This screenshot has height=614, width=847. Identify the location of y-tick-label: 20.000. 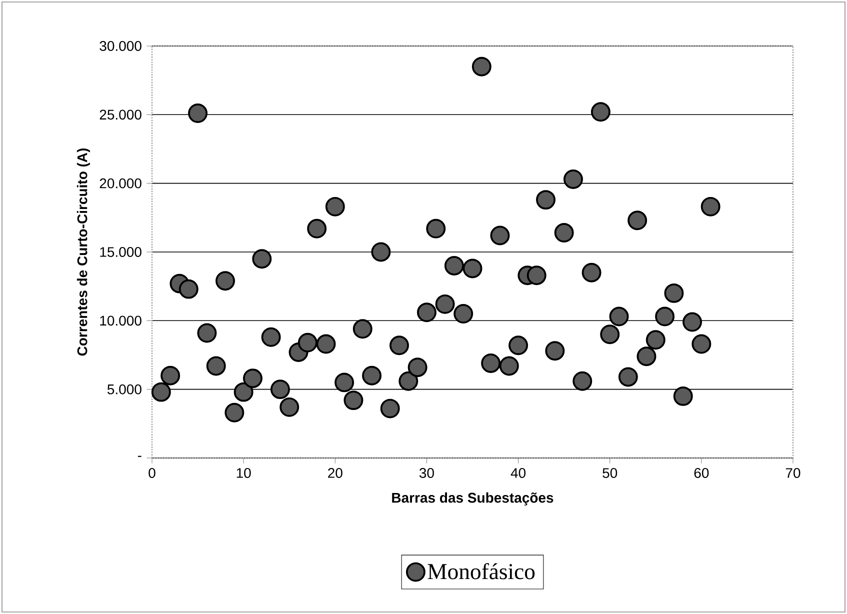
(121, 183).